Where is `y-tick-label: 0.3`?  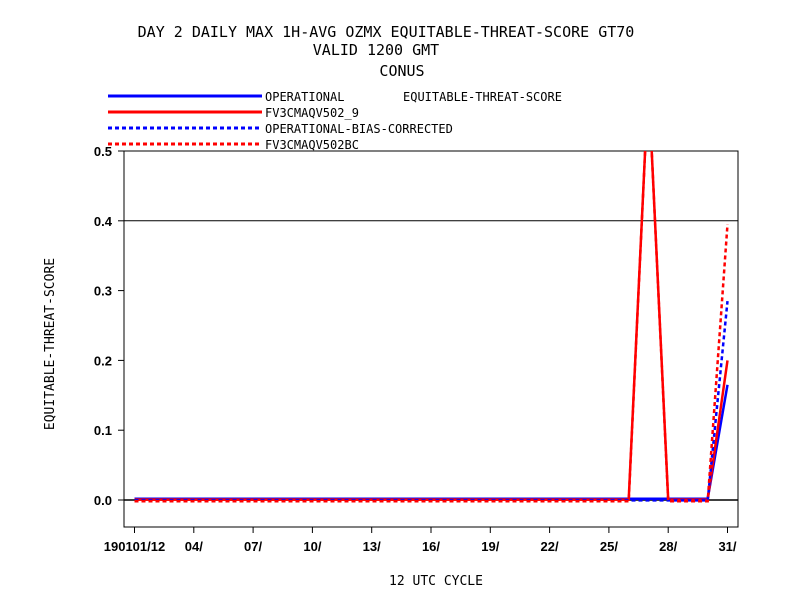
y-tick-label: 0.3 is located at coordinates (103, 291).